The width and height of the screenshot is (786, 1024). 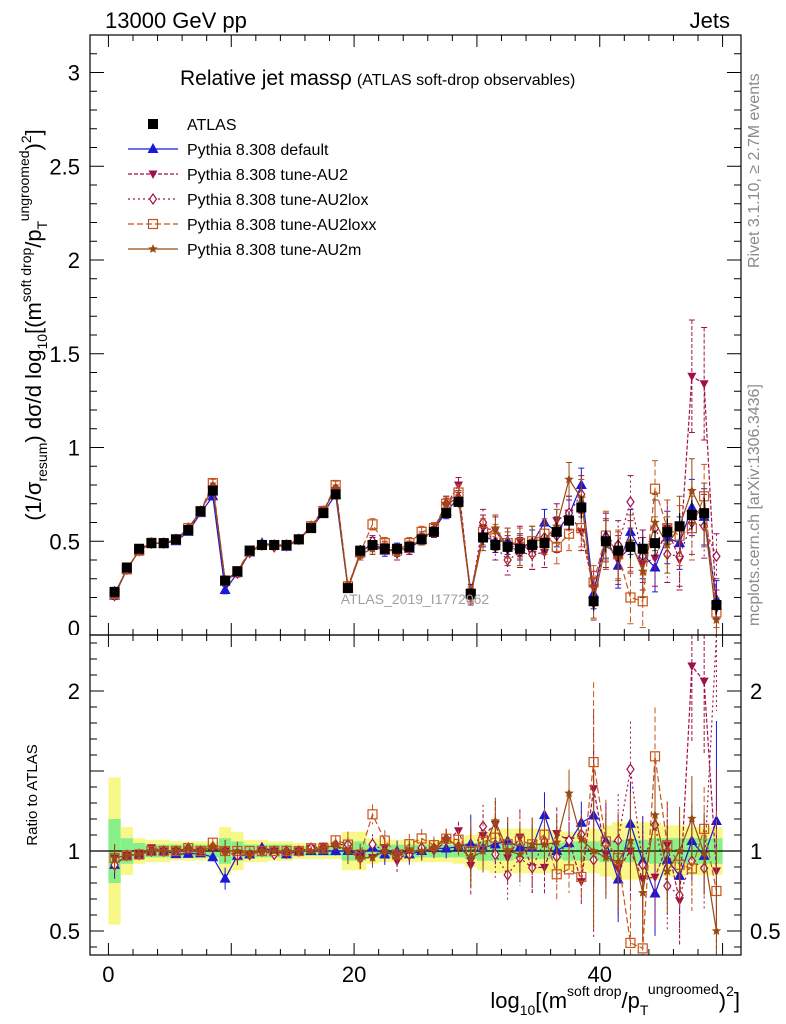 What do you see at coordinates (722, 1000) in the screenshot?
I see `xlabel-part: )` at bounding box center [722, 1000].